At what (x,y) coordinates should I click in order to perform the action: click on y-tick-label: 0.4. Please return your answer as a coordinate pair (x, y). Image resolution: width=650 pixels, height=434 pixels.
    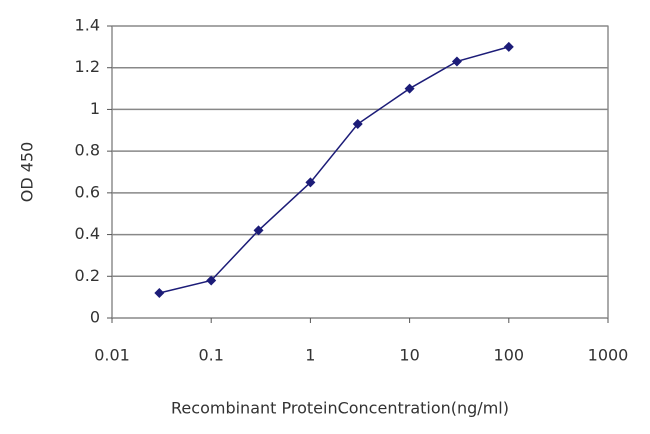
    Looking at the image, I should click on (87, 233).